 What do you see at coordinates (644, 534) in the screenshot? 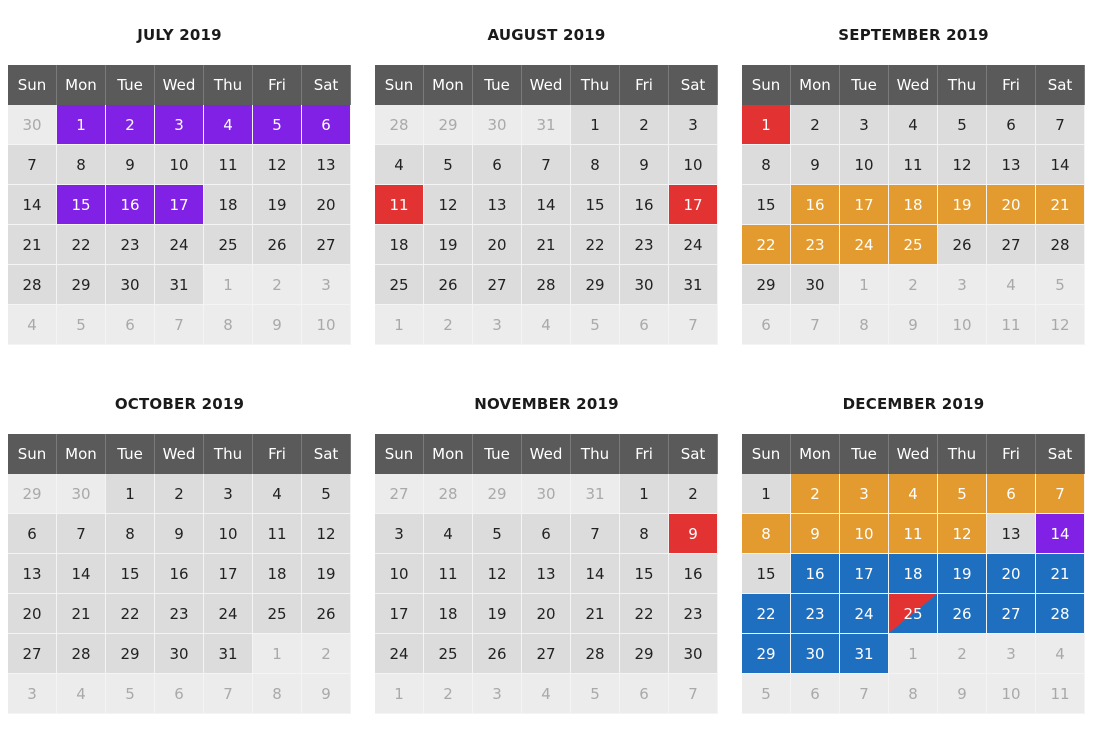
I see `day-cell: 8` at bounding box center [644, 534].